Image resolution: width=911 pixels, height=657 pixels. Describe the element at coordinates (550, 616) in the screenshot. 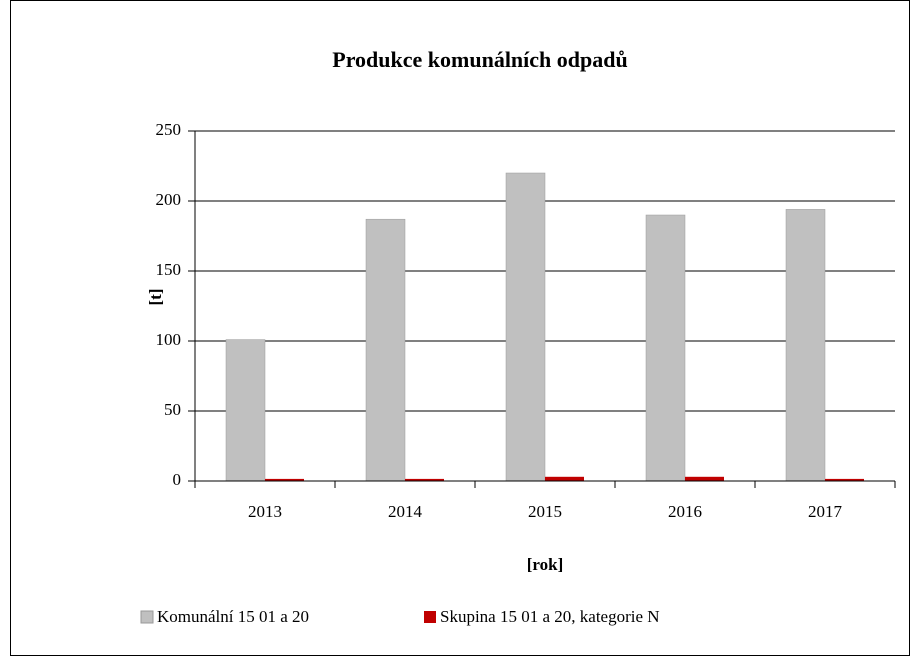

I see `legend-label: Skupina 15 01 a 20, kategorie N` at that location.